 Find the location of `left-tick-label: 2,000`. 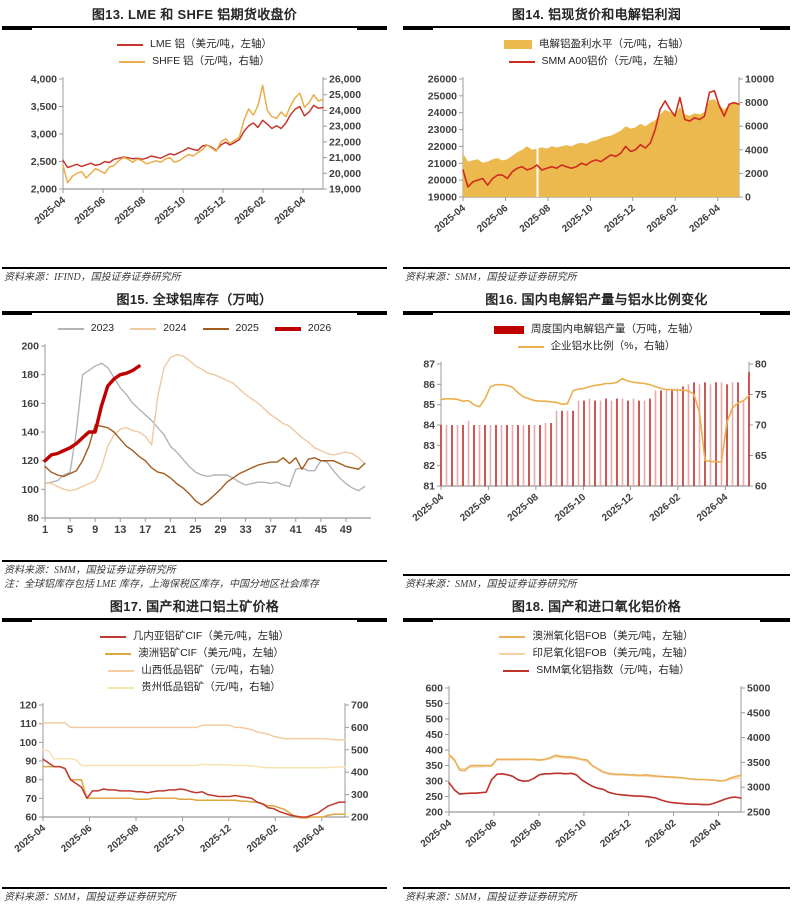

left-tick-label: 2,000 is located at coordinates (43, 190).